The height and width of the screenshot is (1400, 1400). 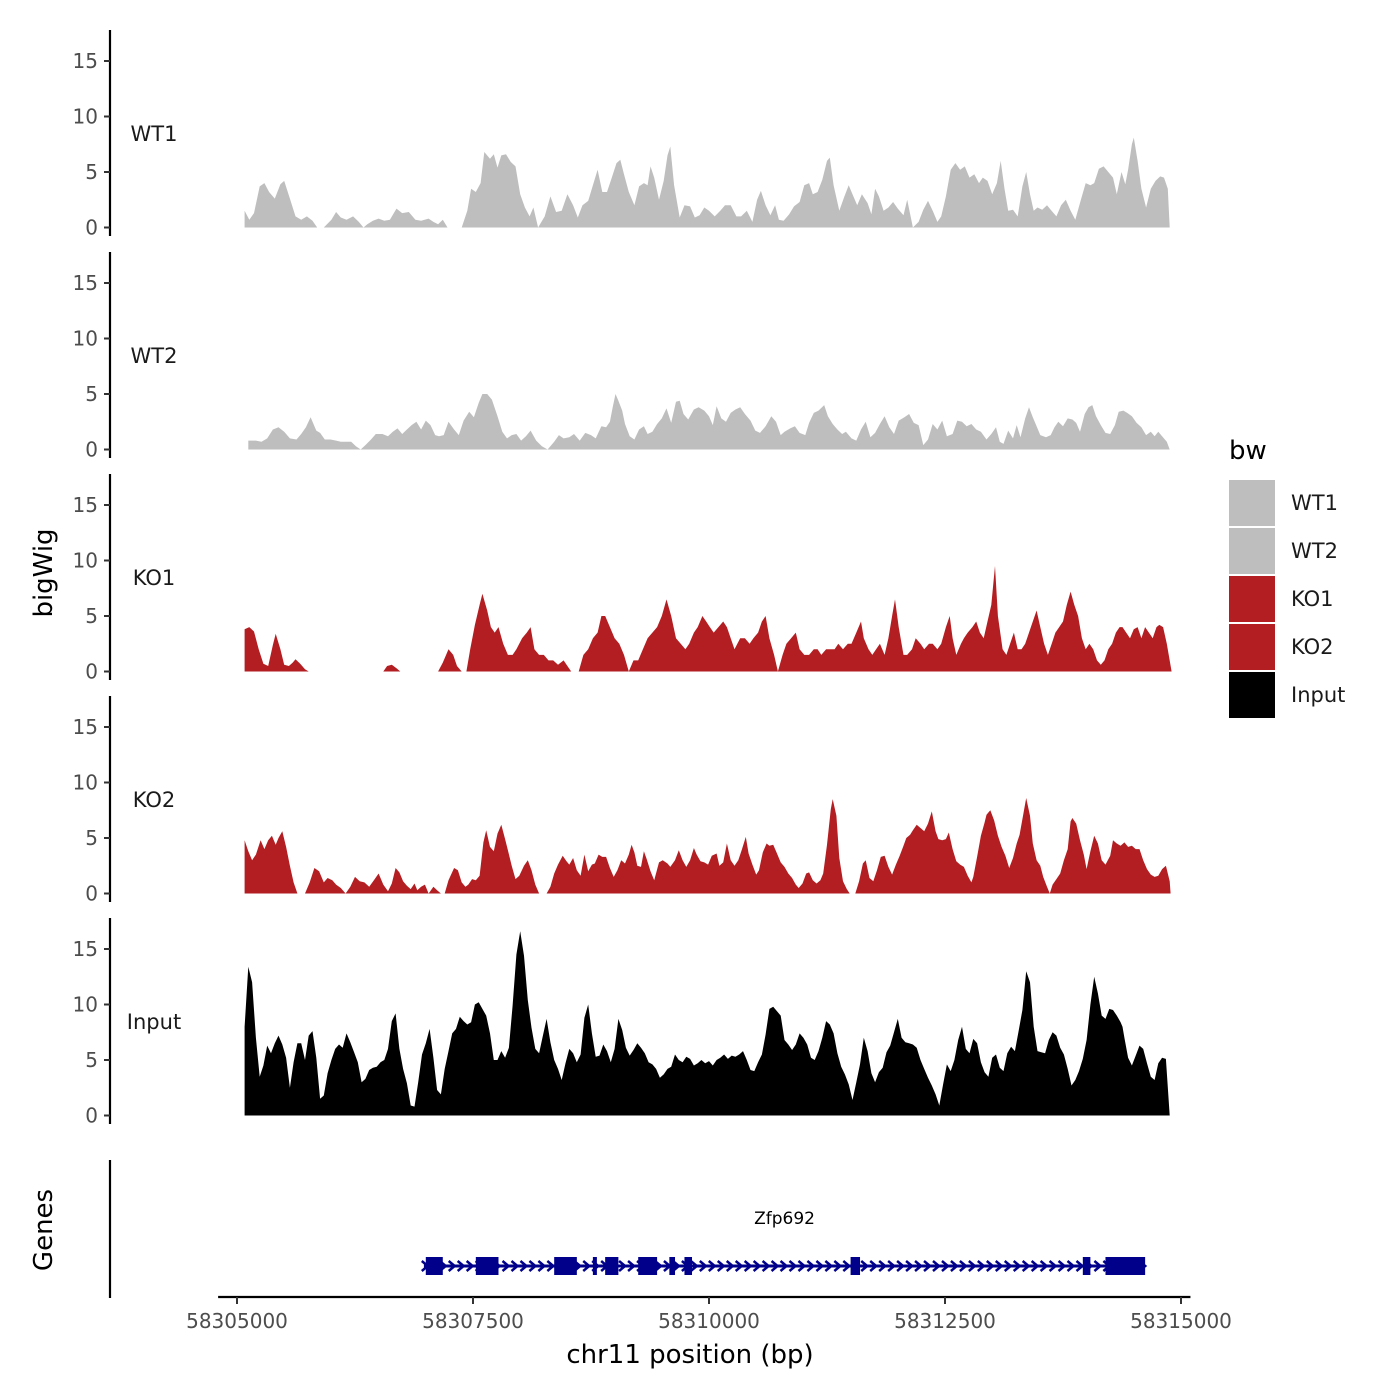 What do you see at coordinates (1318, 695) in the screenshot?
I see `legend-label: Input` at bounding box center [1318, 695].